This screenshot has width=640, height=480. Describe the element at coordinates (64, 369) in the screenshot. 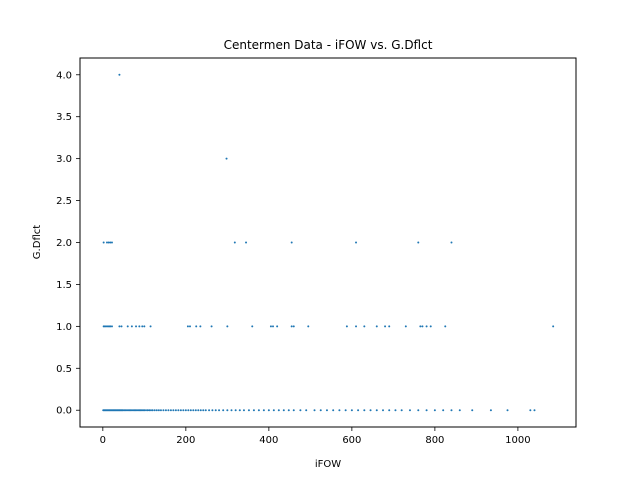

I see `y-tick-label: 0.5` at that location.